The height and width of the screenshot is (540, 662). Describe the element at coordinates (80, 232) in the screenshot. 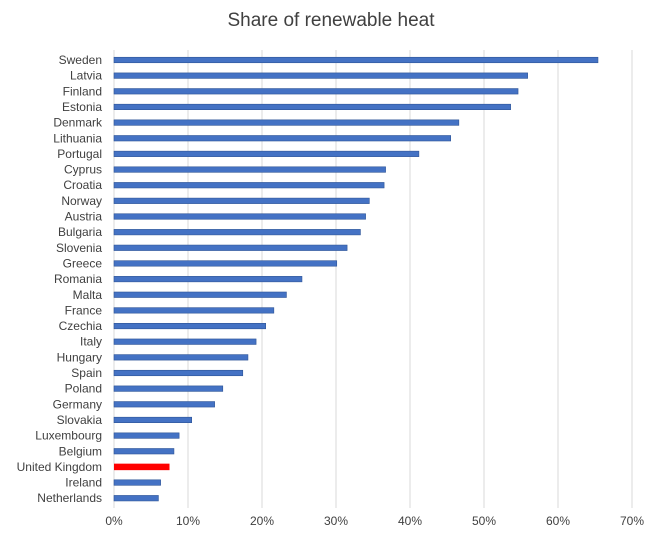

I see `category-label-bulgaria: Bulgaria` at that location.